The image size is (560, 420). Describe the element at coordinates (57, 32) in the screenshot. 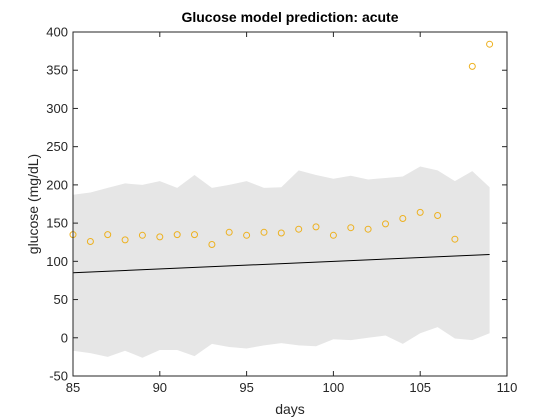

I see `y-tick-label: 400` at that location.